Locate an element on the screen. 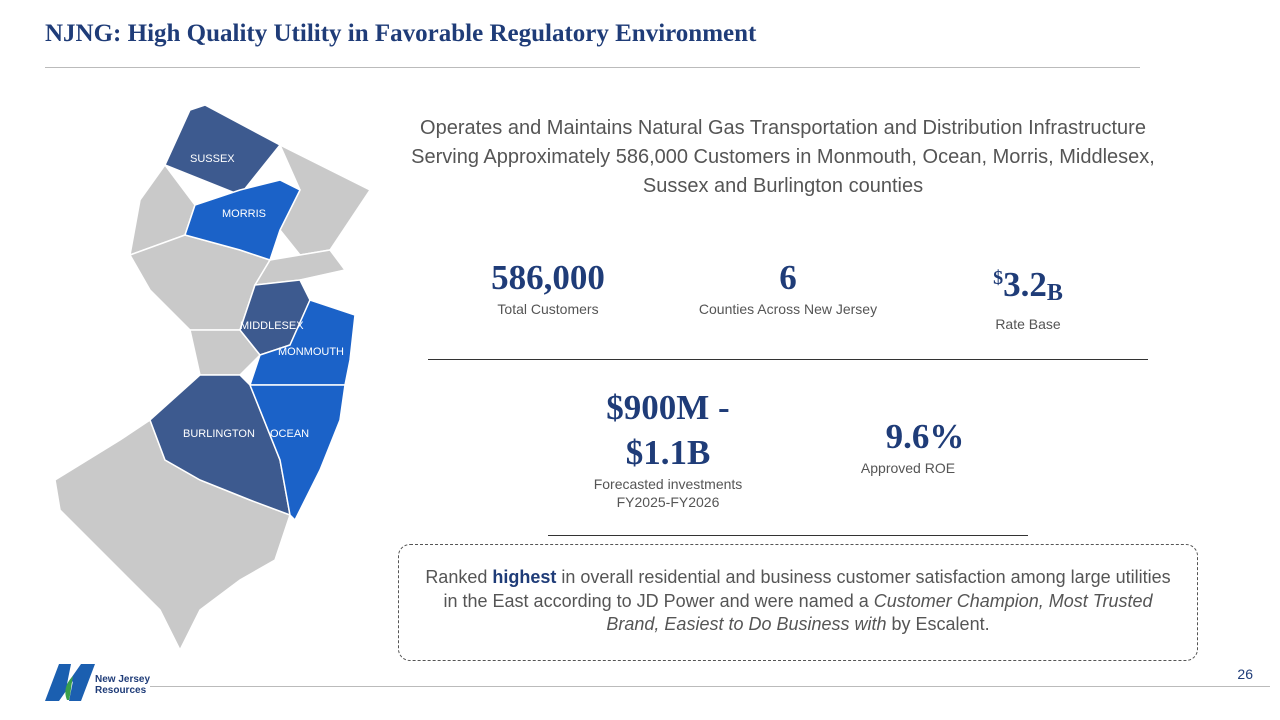  value-prefix: $ is located at coordinates (998, 278).